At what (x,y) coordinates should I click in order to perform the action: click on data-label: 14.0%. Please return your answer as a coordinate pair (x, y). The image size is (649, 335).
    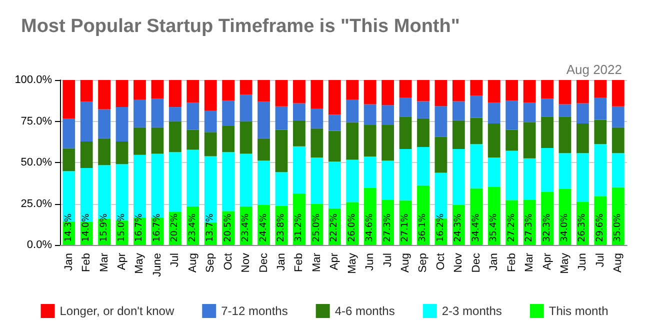
    Looking at the image, I should click on (87, 227).